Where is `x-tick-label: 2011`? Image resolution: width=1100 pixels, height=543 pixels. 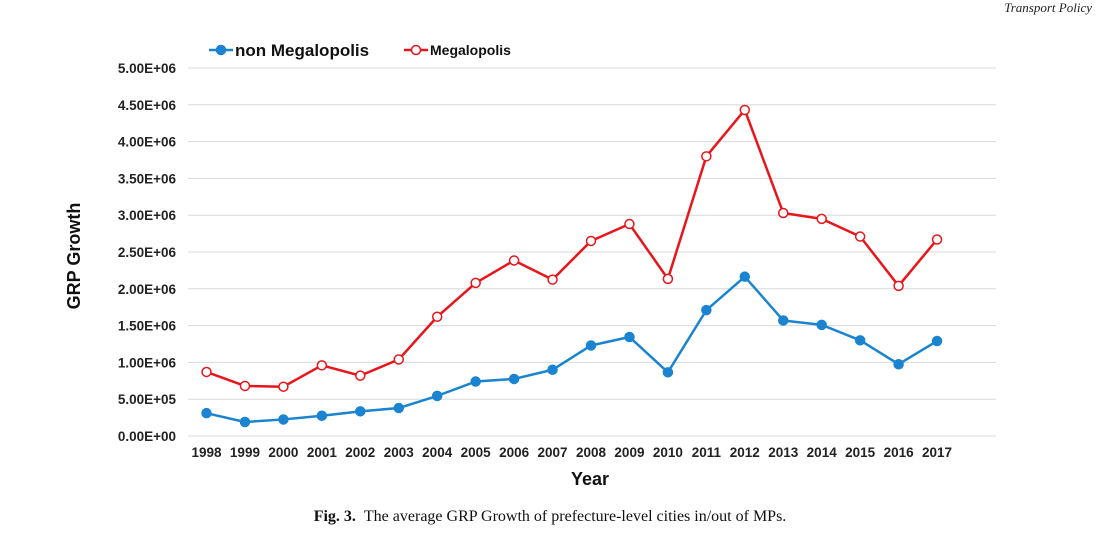 x-tick-label: 2011 is located at coordinates (707, 452).